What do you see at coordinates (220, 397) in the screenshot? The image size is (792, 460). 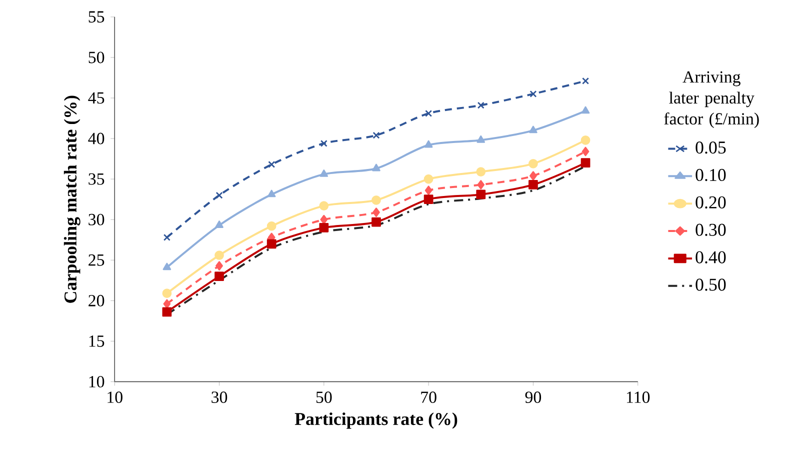 I see `x-tick-label: 30` at bounding box center [220, 397].